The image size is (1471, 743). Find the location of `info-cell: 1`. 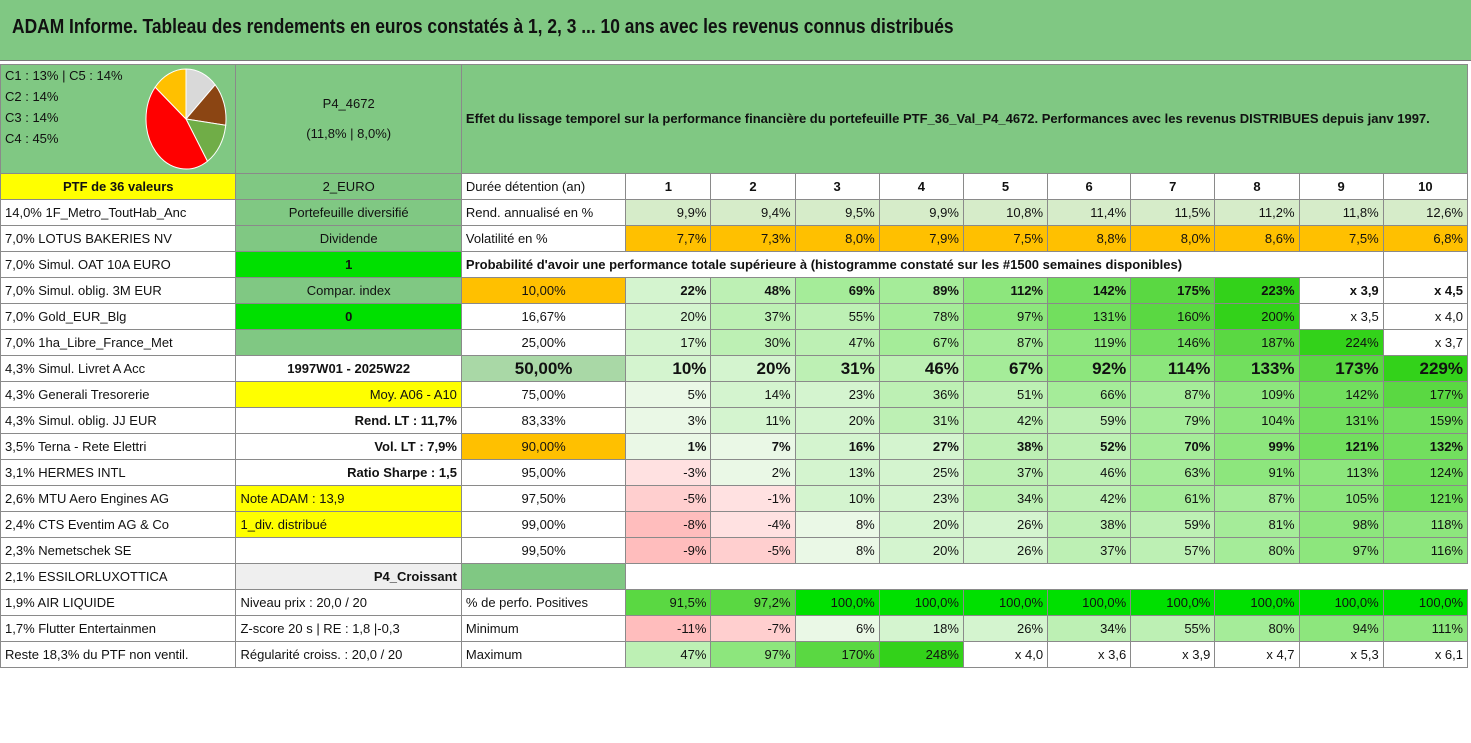

info-cell: 1 is located at coordinates (348, 264).